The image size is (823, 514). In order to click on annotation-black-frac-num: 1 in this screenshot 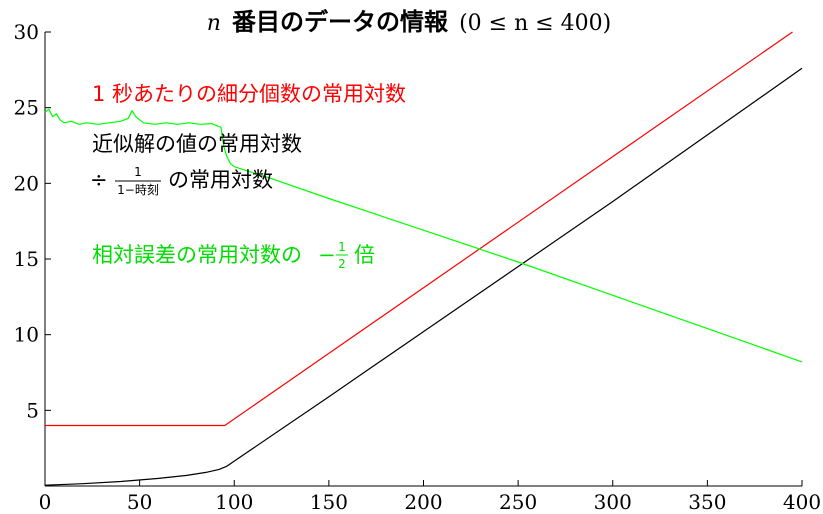, I will do `click(138, 172)`.